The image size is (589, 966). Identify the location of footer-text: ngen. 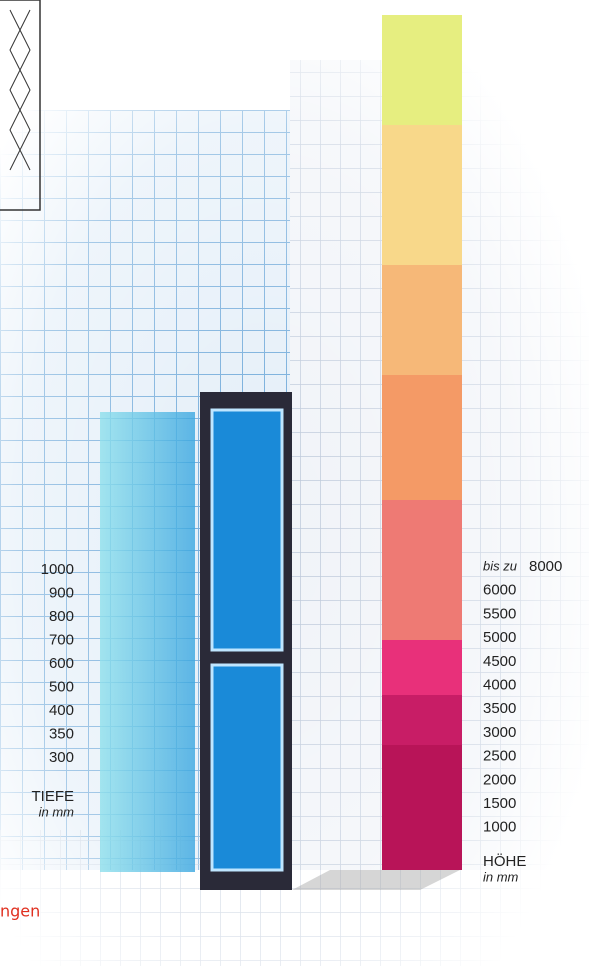
(20, 911).